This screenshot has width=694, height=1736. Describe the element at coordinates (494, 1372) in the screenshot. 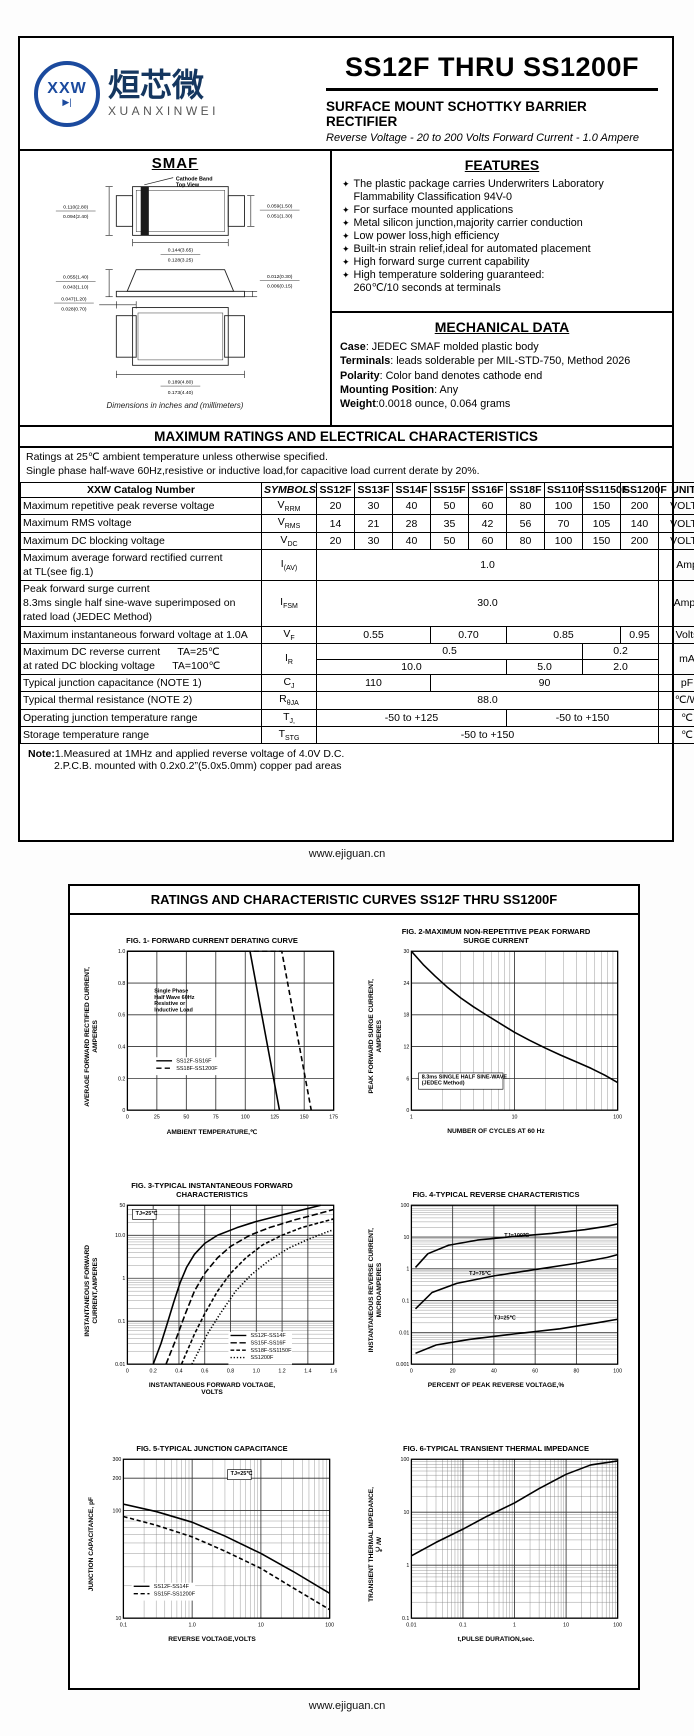

I see `fig4-x-tick: 40` at that location.